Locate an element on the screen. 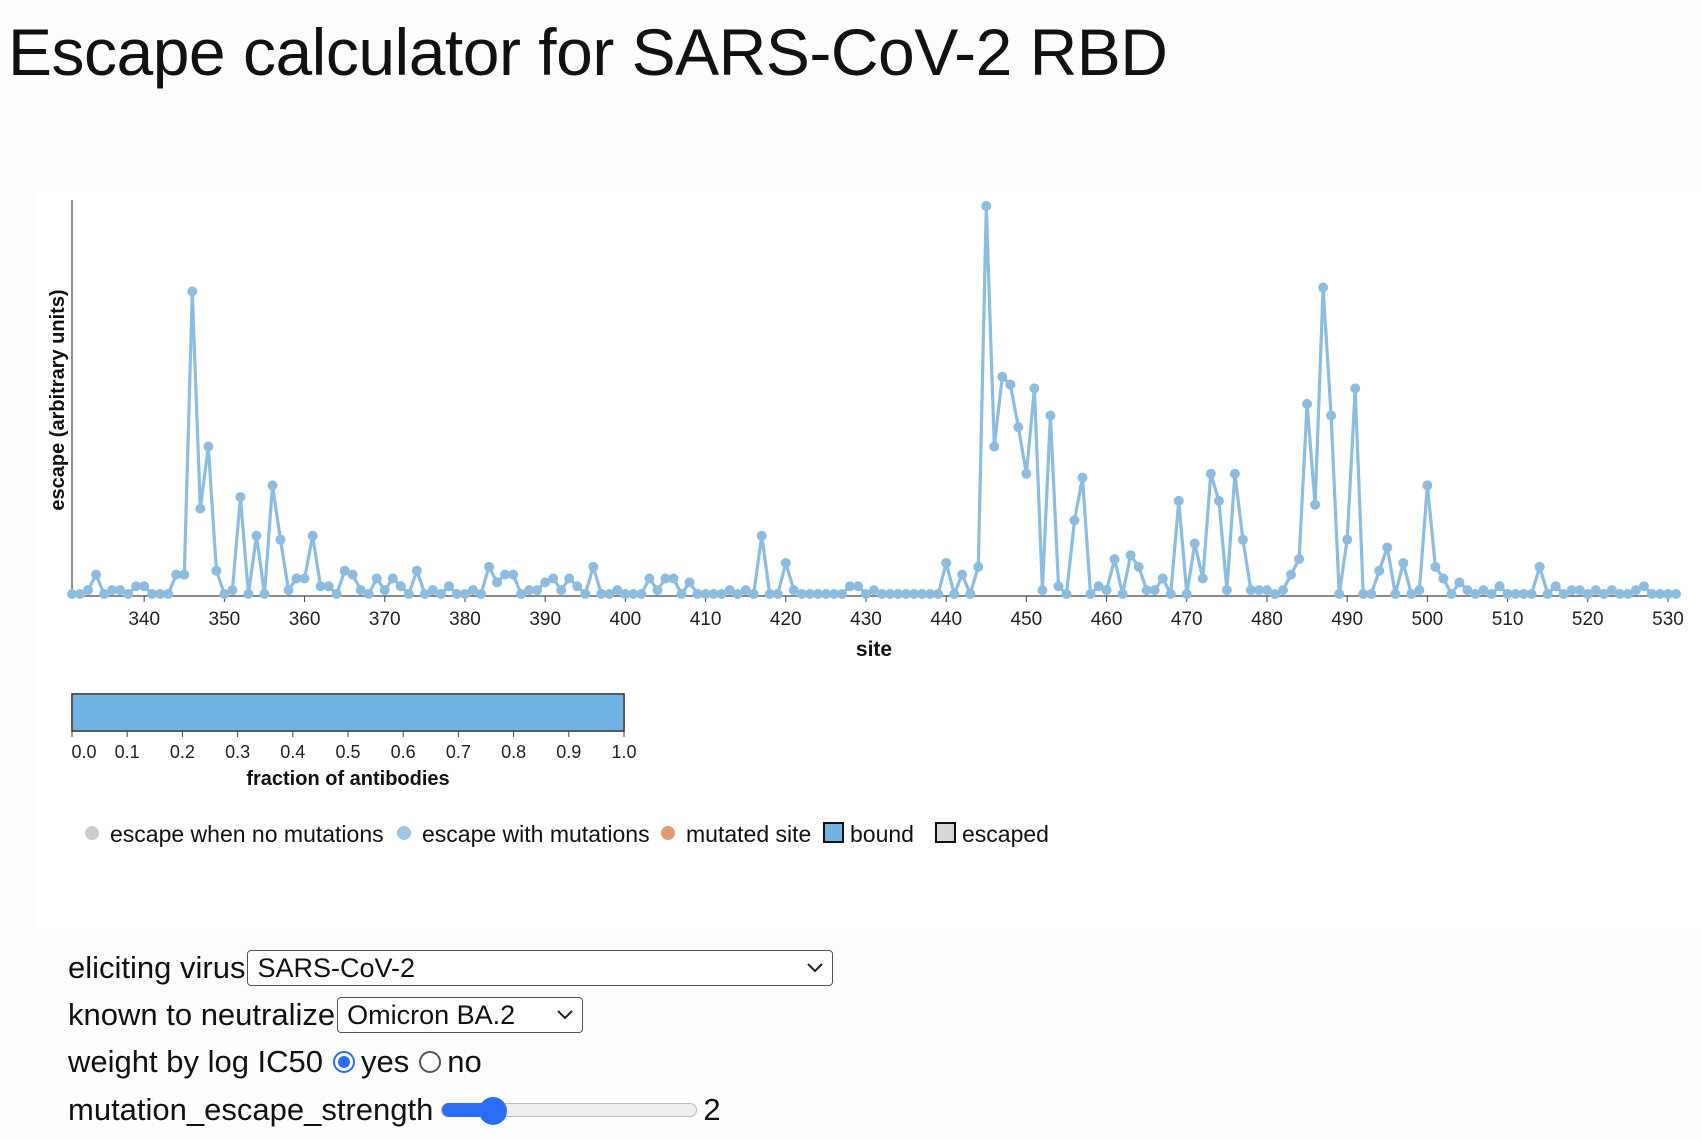 The width and height of the screenshot is (1702, 1140). x-tick-label: 370 is located at coordinates (385, 619).